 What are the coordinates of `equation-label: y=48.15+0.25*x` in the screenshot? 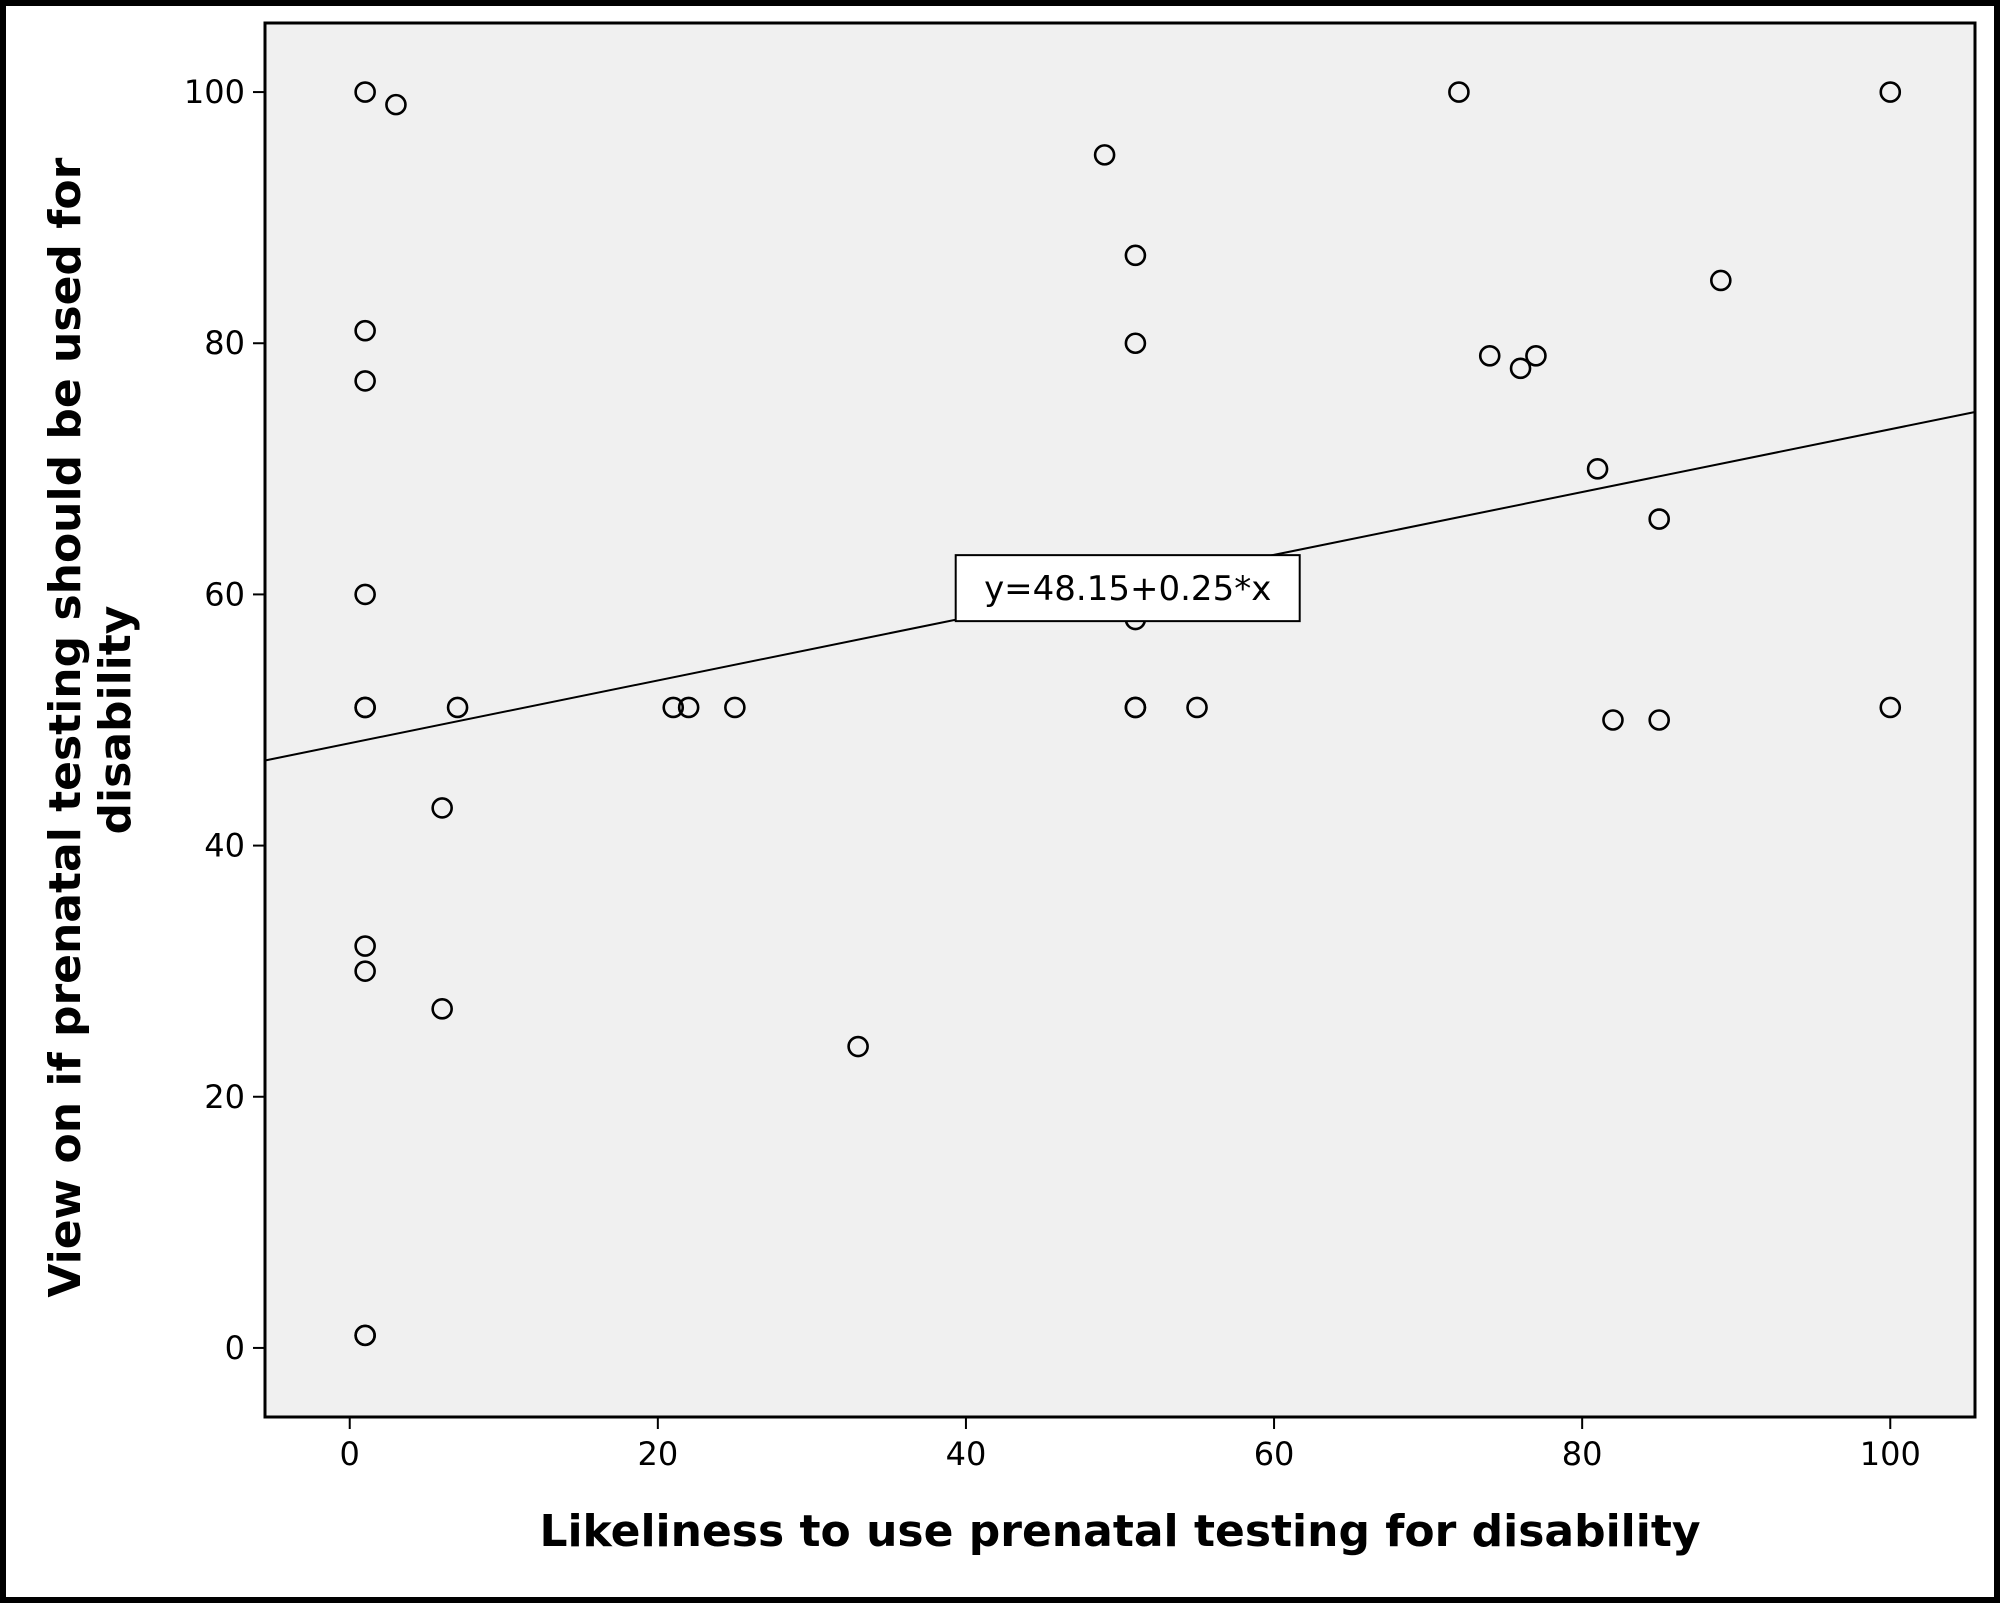 It's located at (1127, 589).